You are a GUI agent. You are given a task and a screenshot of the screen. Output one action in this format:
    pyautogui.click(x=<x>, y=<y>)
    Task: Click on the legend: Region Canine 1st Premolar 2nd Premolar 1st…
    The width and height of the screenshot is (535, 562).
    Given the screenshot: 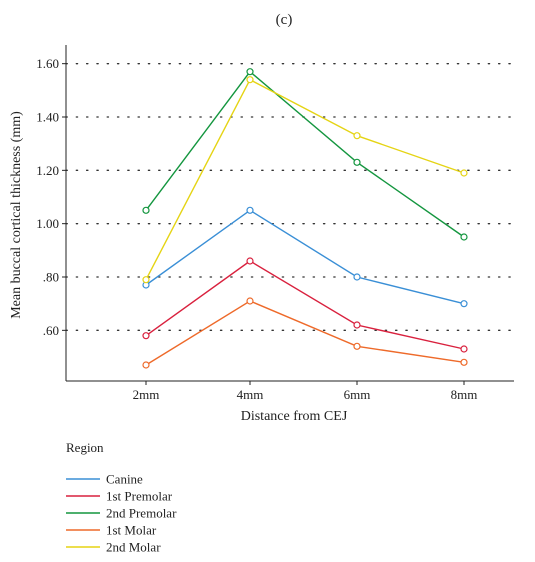 What is the action you would take?
    pyautogui.click(x=121, y=497)
    